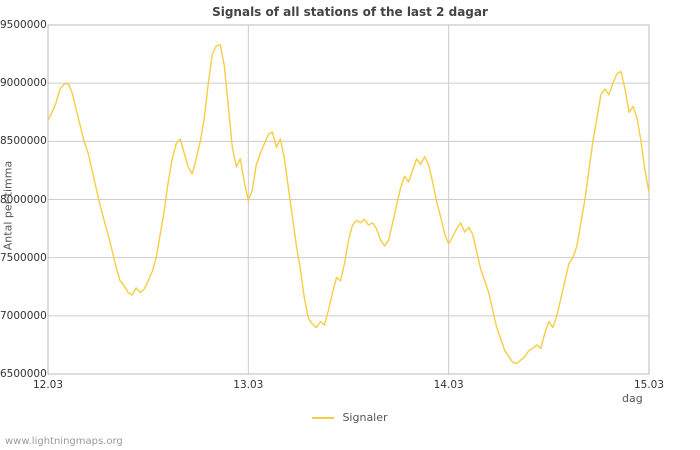  Describe the element at coordinates (48, 385) in the screenshot. I see `x-tick-label: 12.03` at that location.